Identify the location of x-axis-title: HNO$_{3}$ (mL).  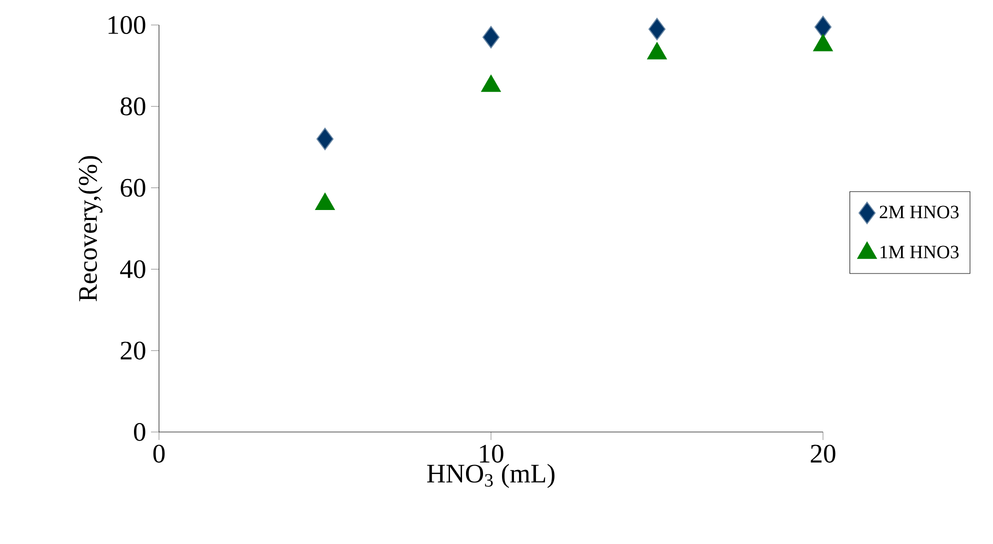
(490, 476).